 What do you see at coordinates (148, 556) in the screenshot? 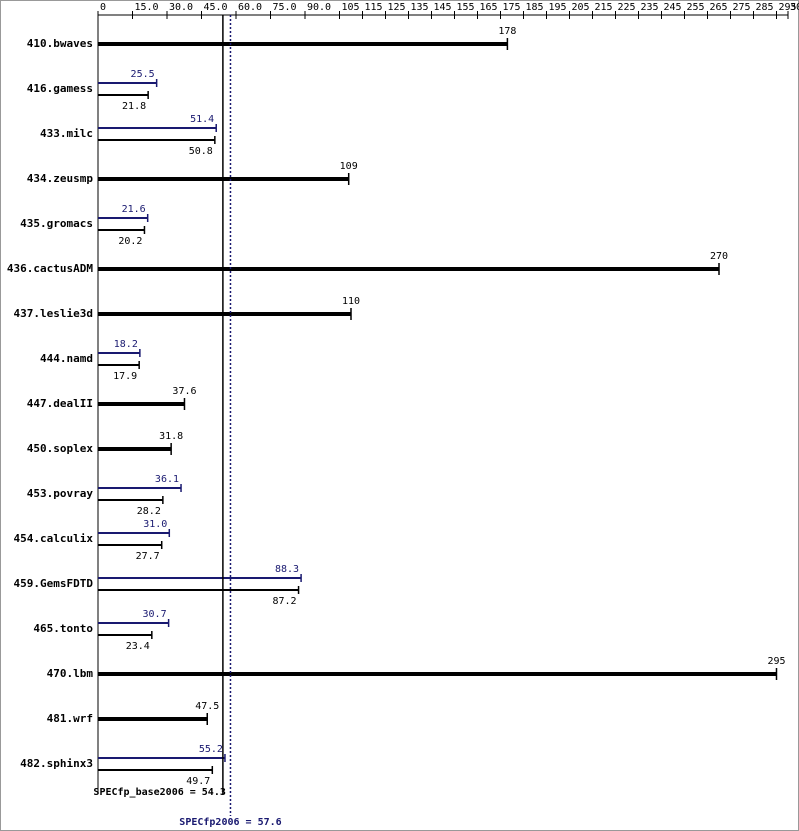
I see `base-value-label: 27.7` at bounding box center [148, 556].